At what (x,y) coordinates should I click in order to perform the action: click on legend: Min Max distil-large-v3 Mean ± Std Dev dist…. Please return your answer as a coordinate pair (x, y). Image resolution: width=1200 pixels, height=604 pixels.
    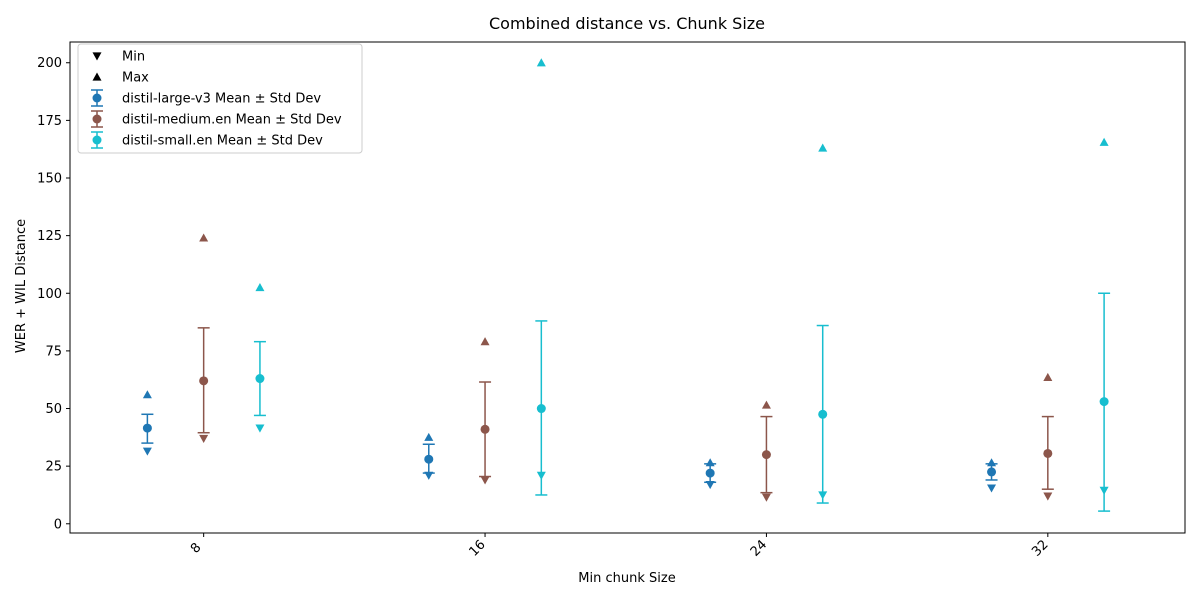
    Looking at the image, I should click on (220, 98).